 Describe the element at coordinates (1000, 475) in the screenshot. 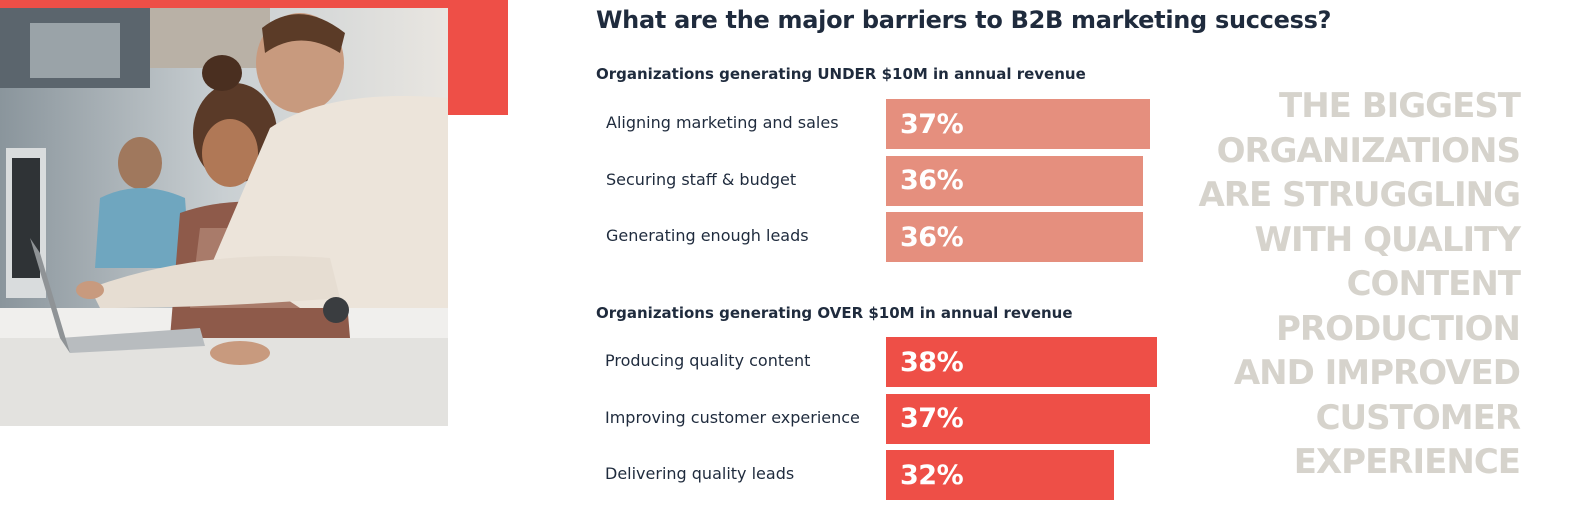

I see `bar: 32%` at that location.